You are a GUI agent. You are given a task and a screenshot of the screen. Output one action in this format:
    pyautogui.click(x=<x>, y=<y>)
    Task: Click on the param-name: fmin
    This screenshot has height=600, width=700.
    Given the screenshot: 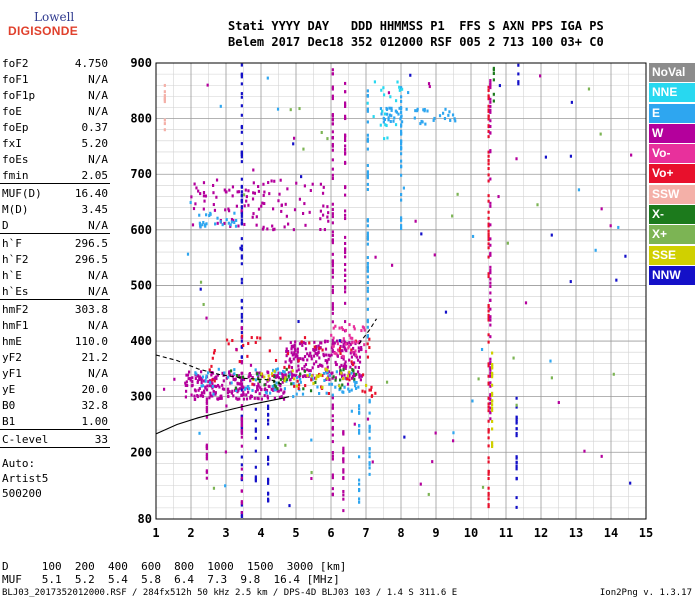 What is the action you would take?
    pyautogui.click(x=15, y=175)
    